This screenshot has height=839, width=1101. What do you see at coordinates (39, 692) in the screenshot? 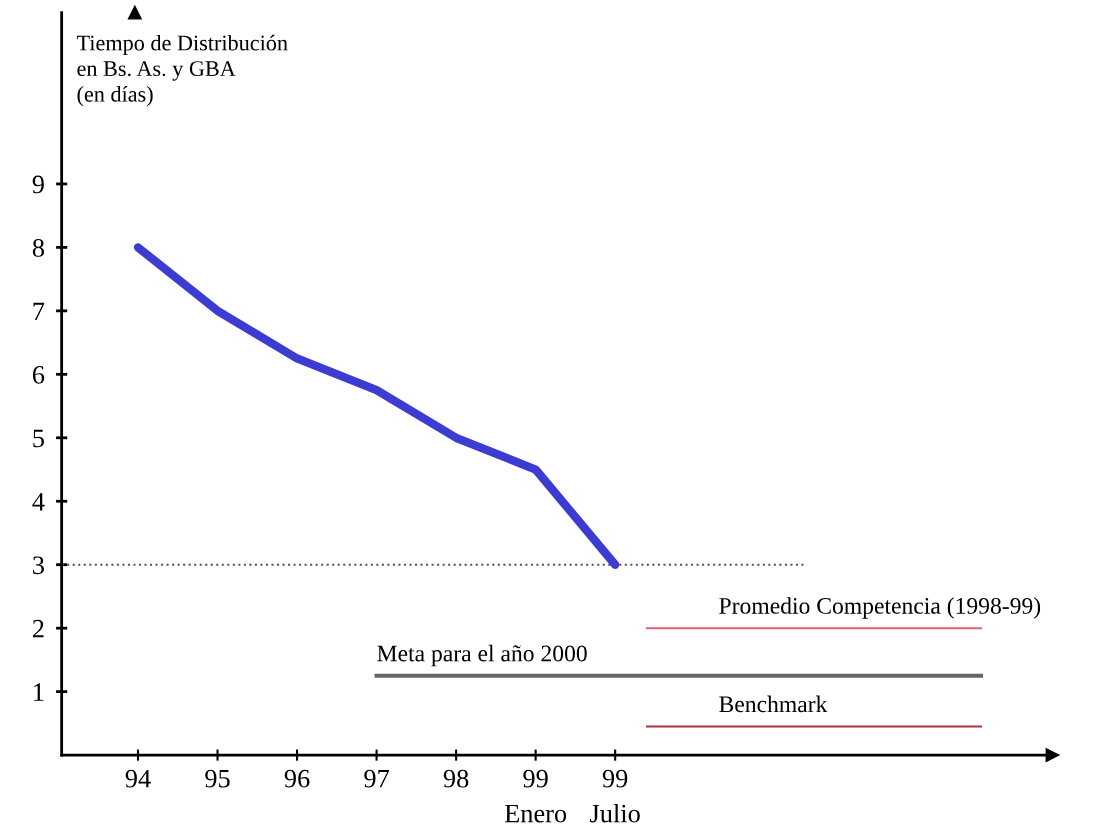
I see `y-tick-label: 1` at bounding box center [39, 692].